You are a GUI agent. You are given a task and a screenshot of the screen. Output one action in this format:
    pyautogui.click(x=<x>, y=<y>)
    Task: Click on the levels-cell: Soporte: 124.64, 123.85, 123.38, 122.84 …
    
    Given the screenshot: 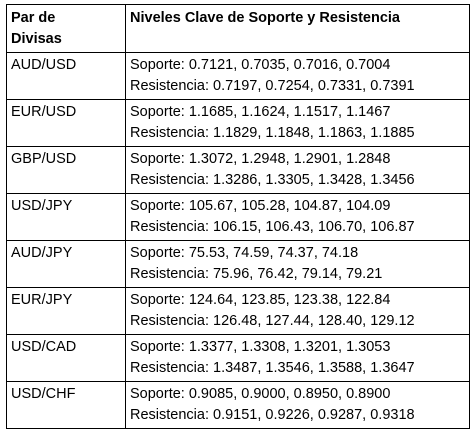 What is the action you would take?
    pyautogui.click(x=297, y=311)
    